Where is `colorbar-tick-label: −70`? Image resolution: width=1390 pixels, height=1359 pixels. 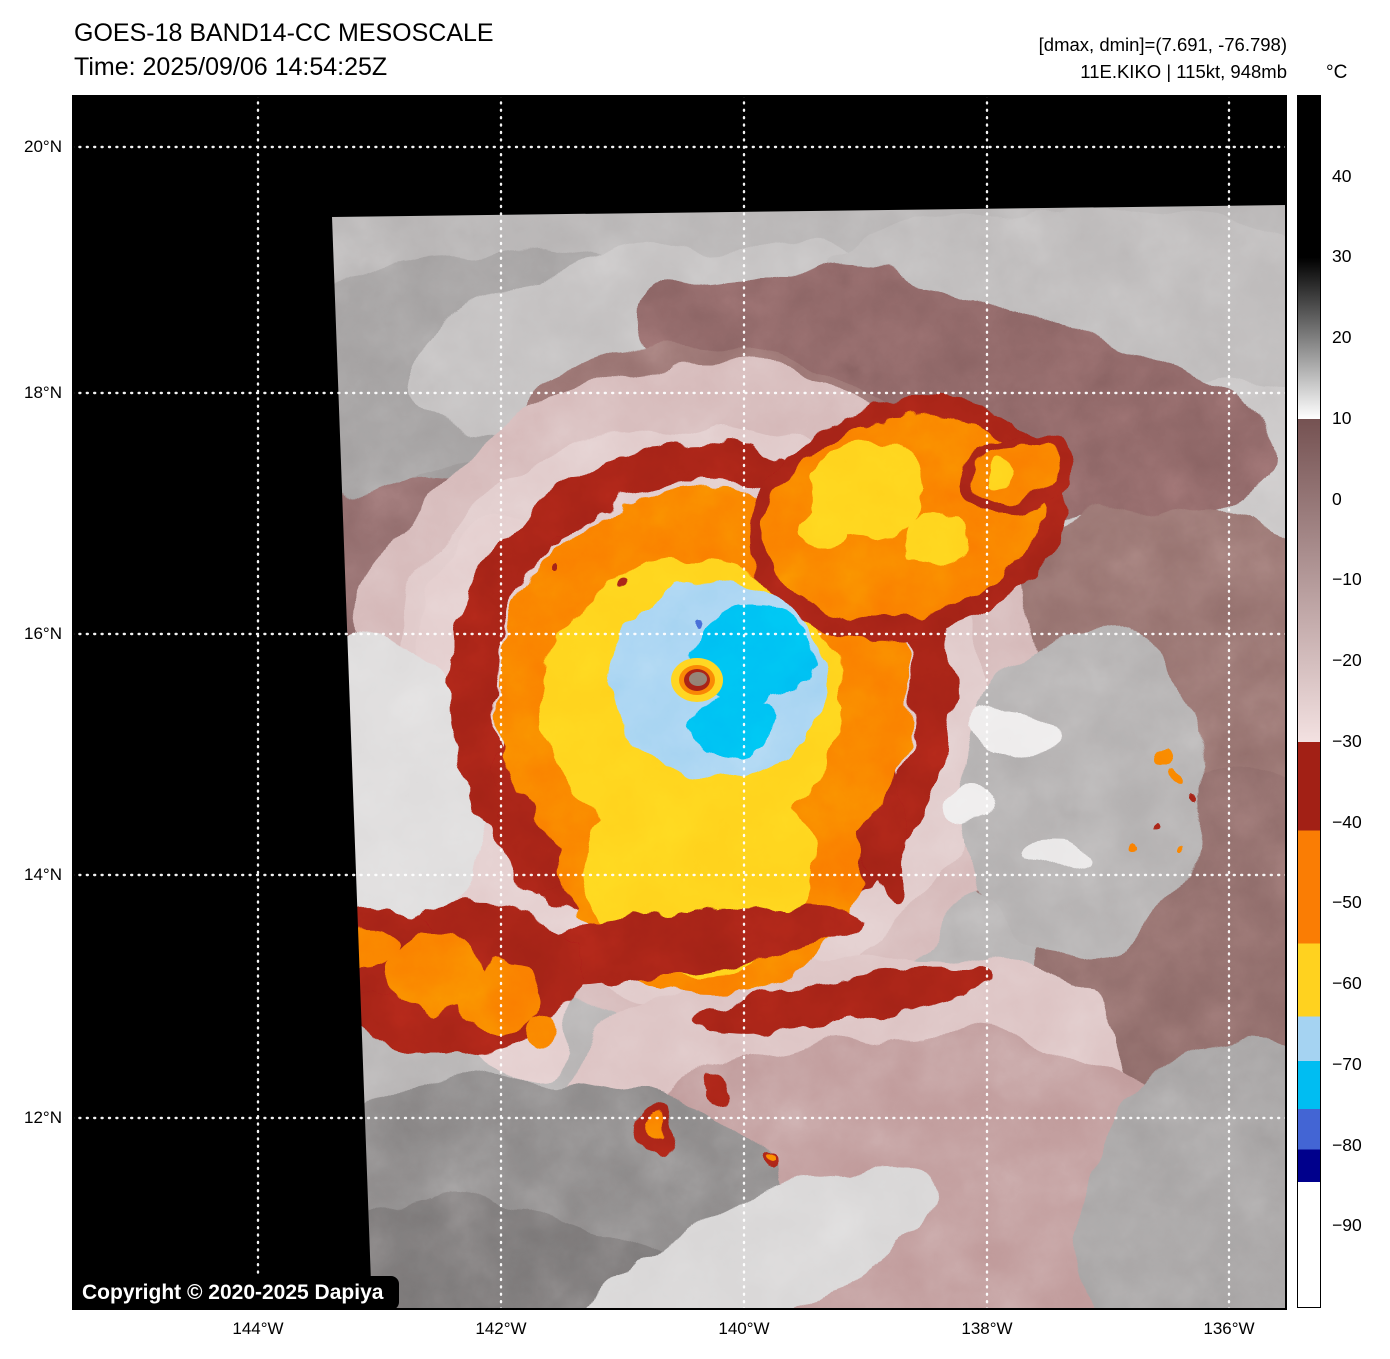
colorbar-tick-label: −70 is located at coordinates (1347, 1063).